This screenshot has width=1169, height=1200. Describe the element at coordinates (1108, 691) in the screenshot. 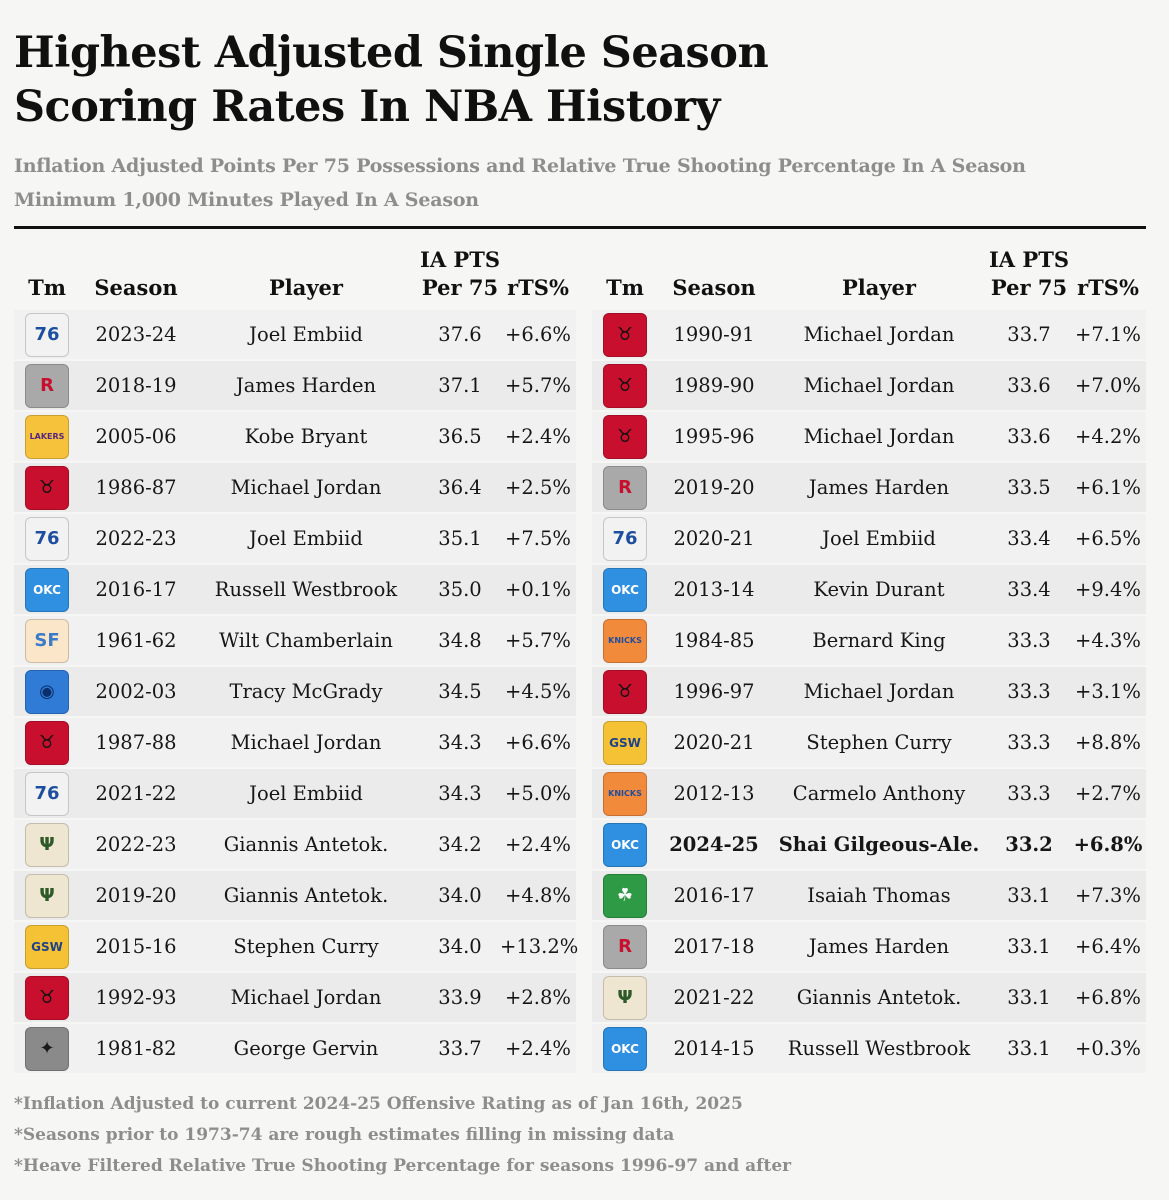

I see `rts-cell: +3.1%` at that location.